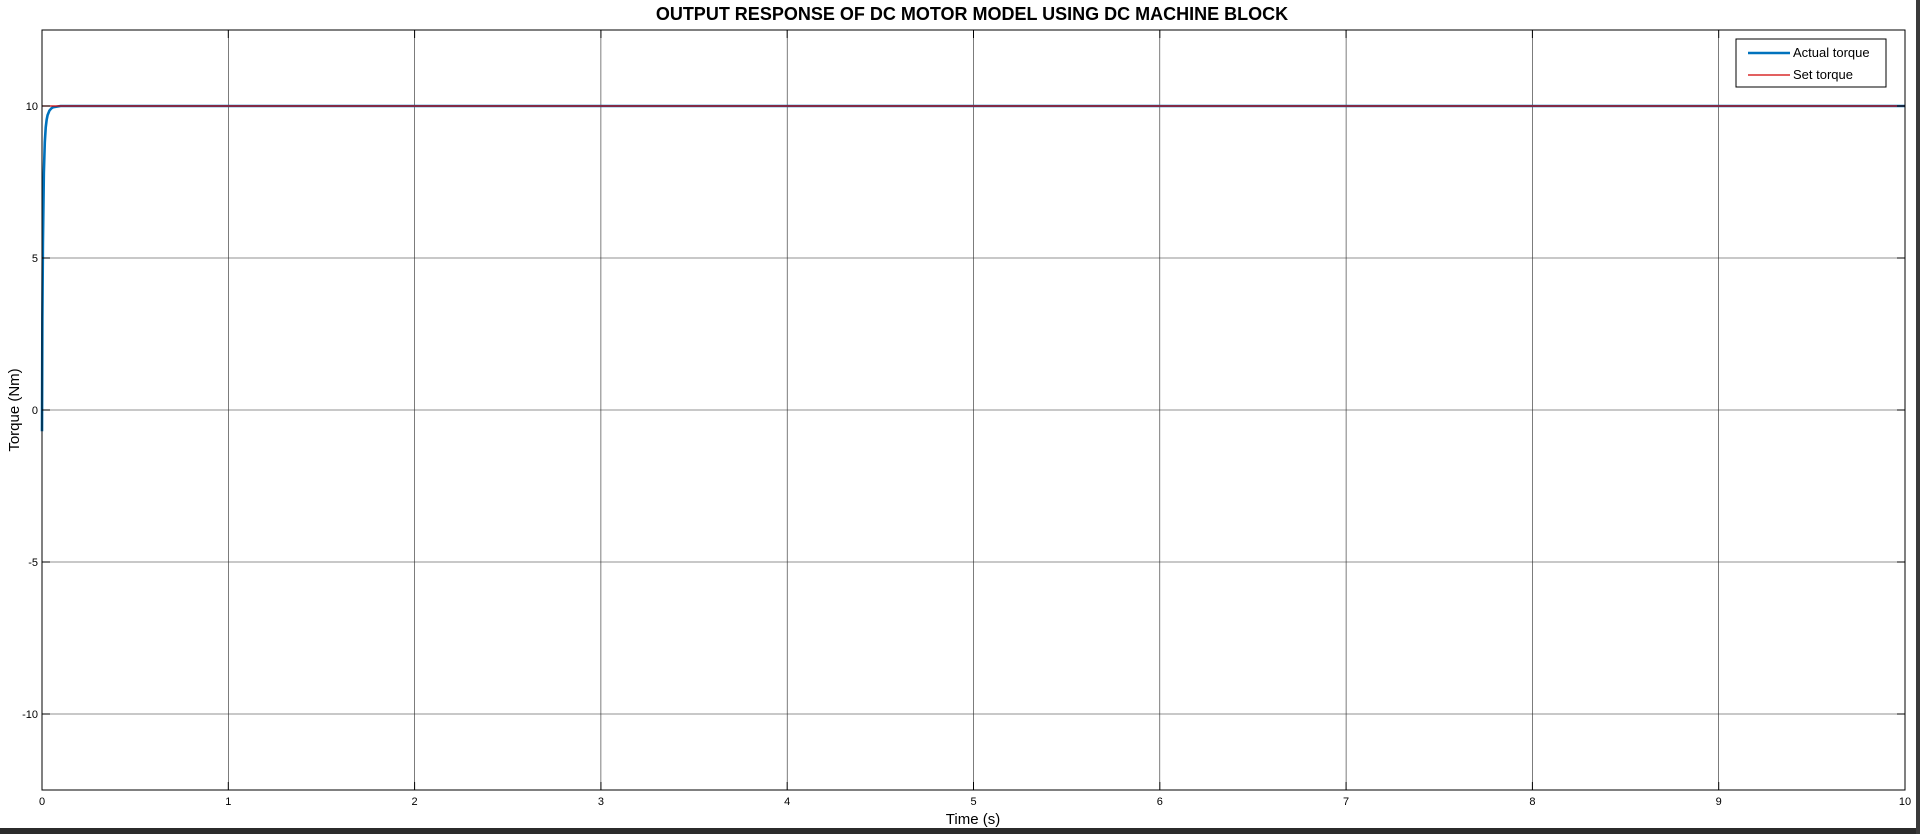 This screenshot has height=834, width=1920. Describe the element at coordinates (787, 802) in the screenshot. I see `x-tick-label: 4` at that location.